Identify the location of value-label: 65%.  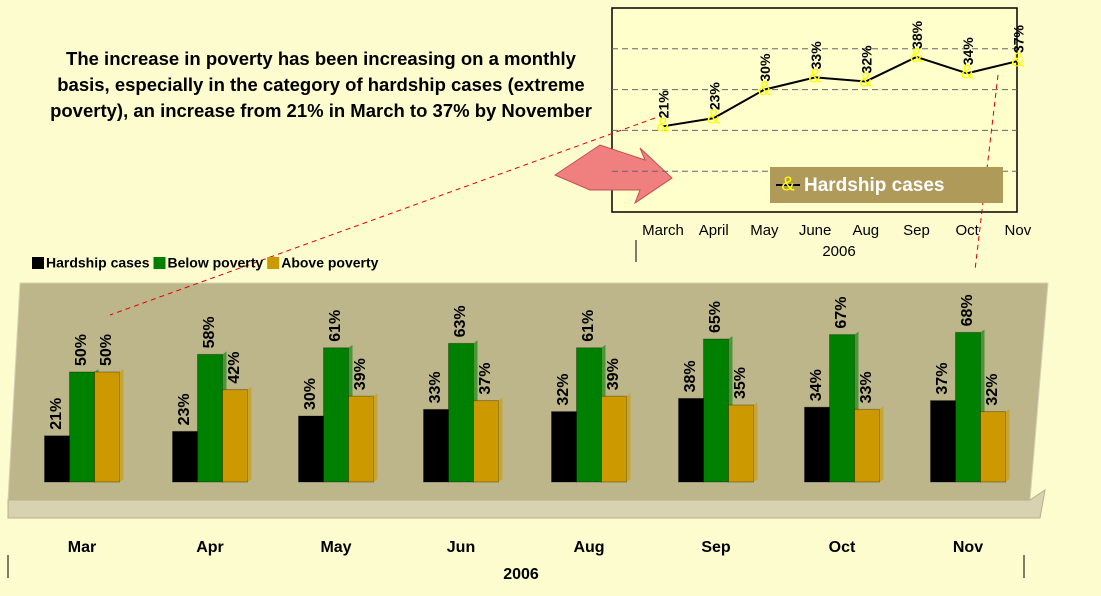
(715, 317).